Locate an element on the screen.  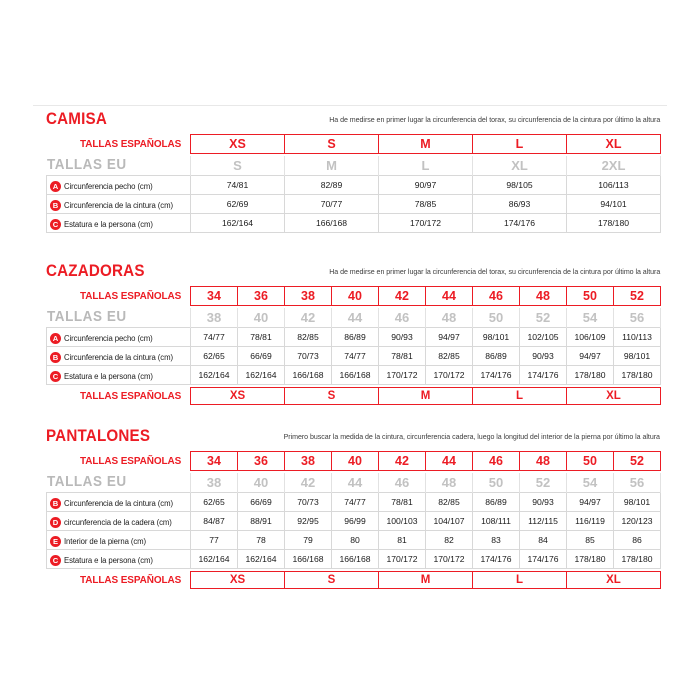
measurement-name: circunferencia de la cadera (cm) is located at coordinates (118, 522).